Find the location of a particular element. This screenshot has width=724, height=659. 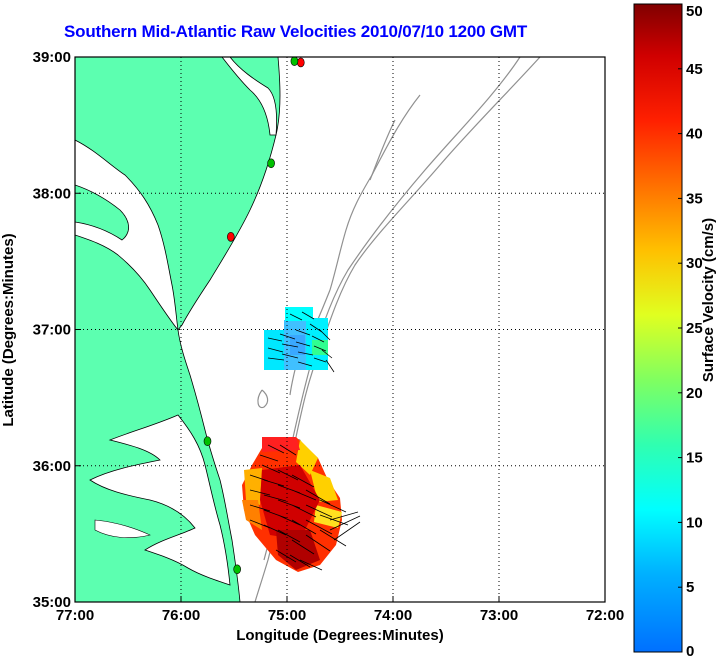

x-tick-label: 75:00 is located at coordinates (287, 615).